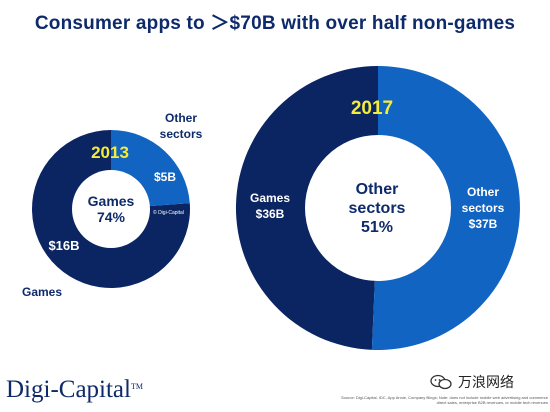 The height and width of the screenshot is (412, 550). I want to click on value-label-2013-other: $5B, so click(165, 177).